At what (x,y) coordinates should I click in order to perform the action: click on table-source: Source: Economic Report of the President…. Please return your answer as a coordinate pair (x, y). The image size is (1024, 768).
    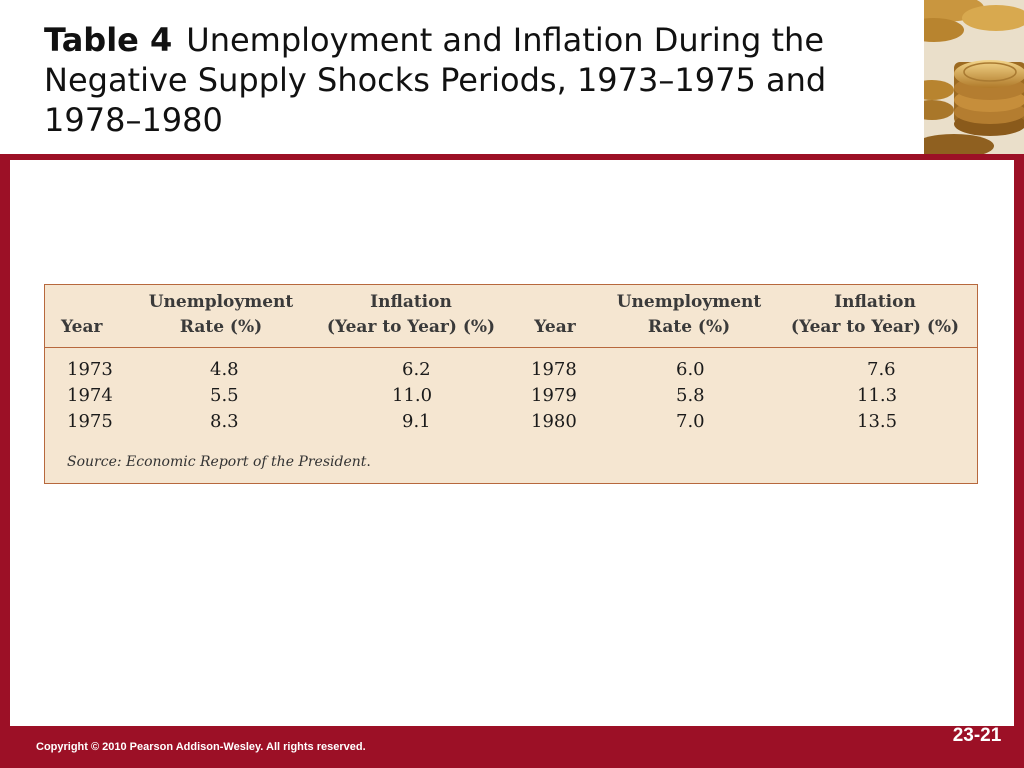
    Looking at the image, I should click on (219, 462).